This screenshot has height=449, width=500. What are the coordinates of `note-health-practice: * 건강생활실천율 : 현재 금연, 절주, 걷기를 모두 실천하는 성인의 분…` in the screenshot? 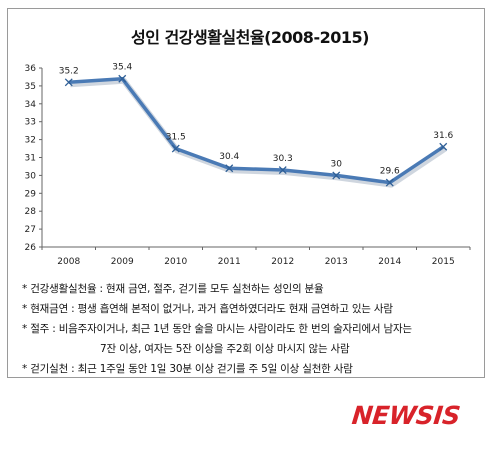 It's located at (173, 289).